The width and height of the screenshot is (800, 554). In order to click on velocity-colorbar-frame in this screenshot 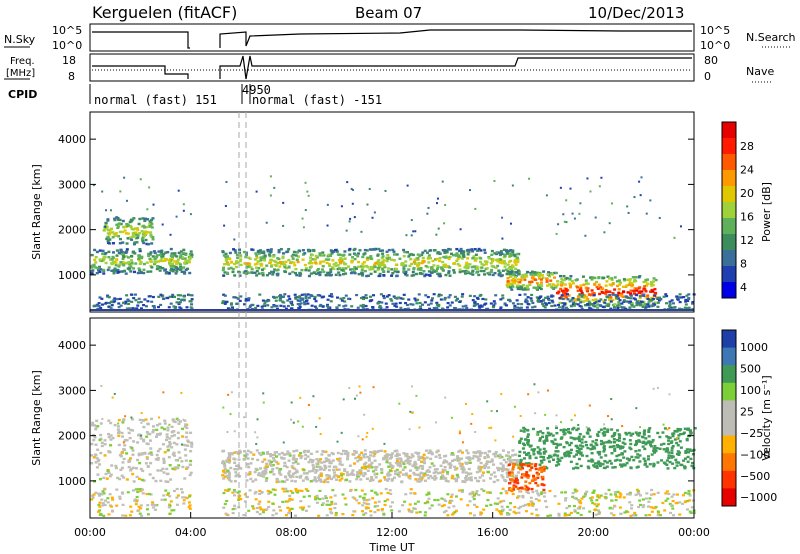, I will do `click(729, 418)`.